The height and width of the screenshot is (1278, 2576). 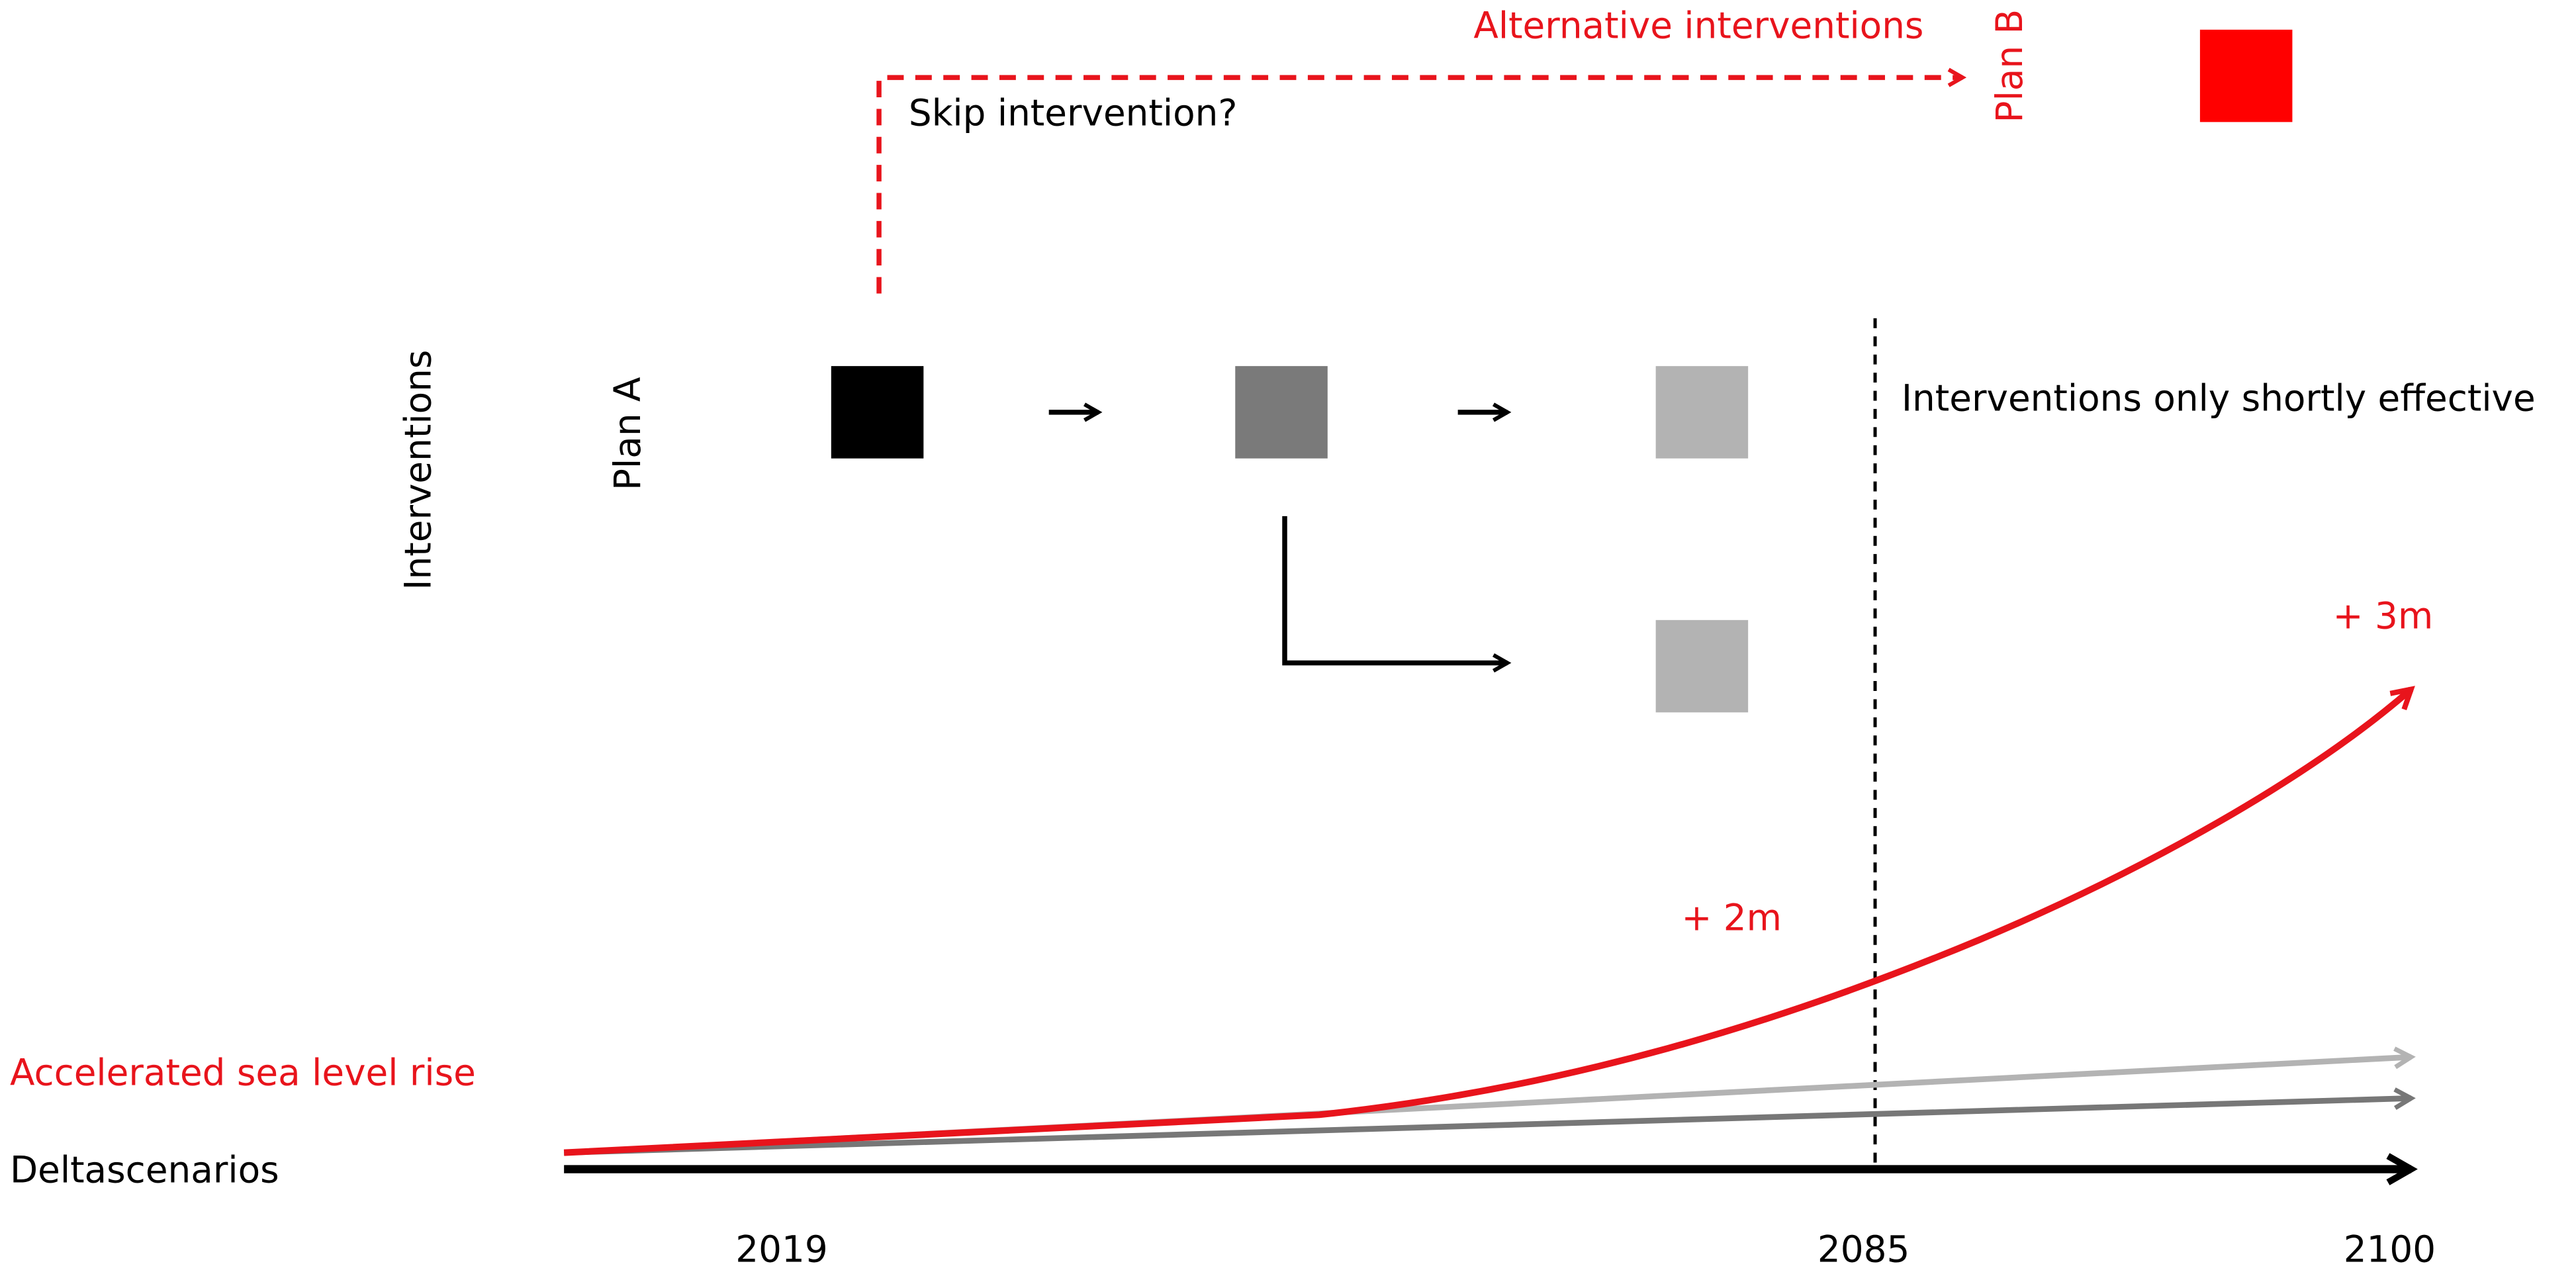 What do you see at coordinates (2246, 75) in the screenshot?
I see `plan-b-square` at bounding box center [2246, 75].